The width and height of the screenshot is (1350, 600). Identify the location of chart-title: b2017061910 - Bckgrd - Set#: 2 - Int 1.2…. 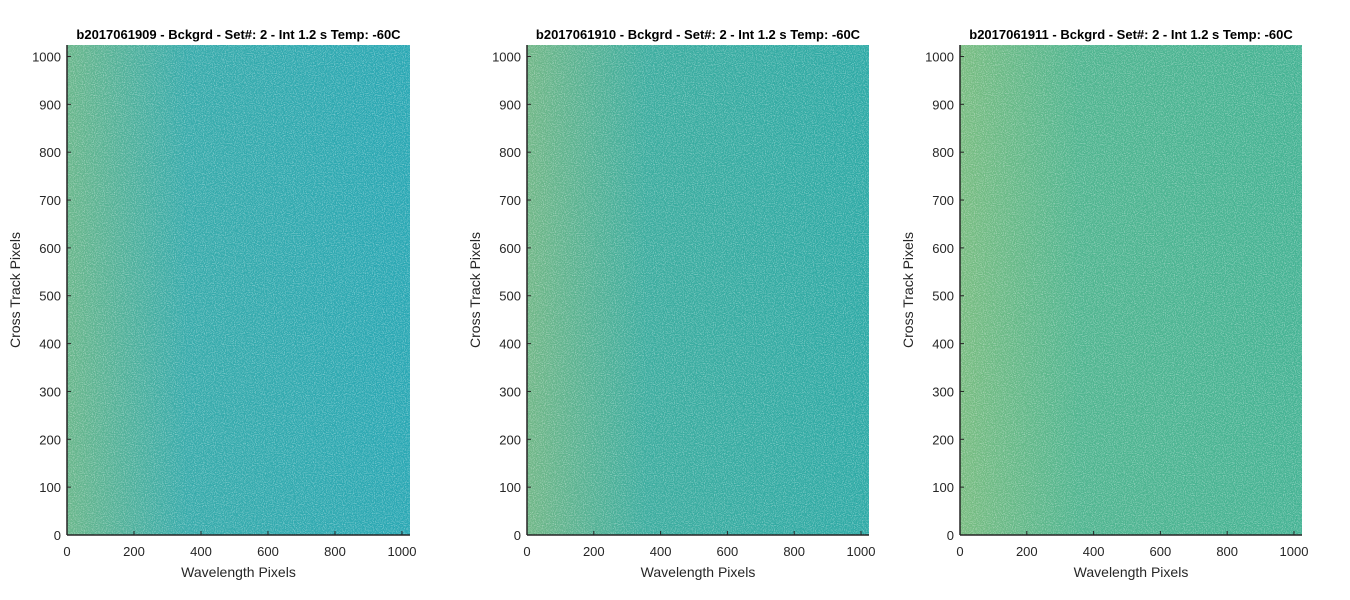
(698, 34).